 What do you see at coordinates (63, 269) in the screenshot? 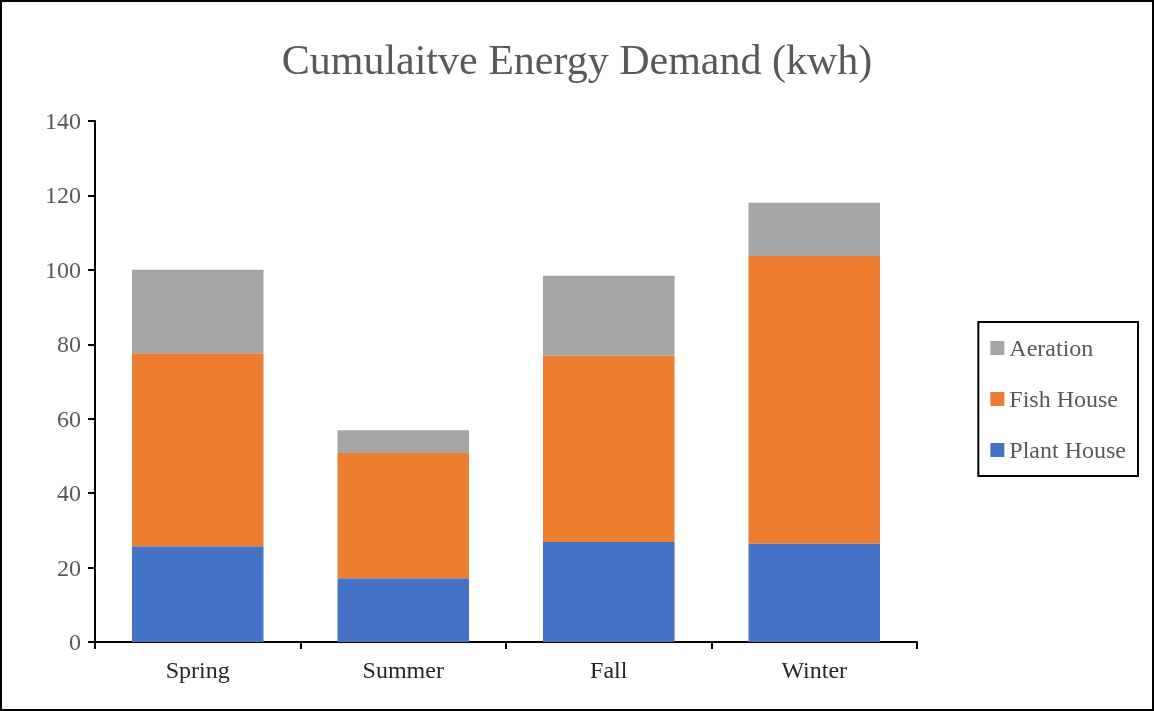
I see `y-tick-label: 100` at bounding box center [63, 269].